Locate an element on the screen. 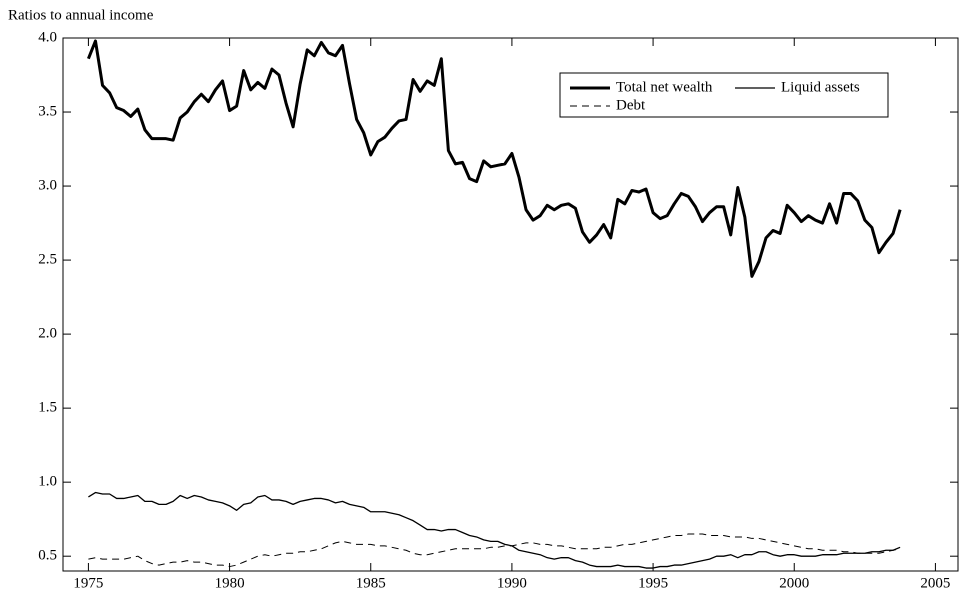 This screenshot has width=962, height=592. x-tick-label: 1990 is located at coordinates (512, 583).